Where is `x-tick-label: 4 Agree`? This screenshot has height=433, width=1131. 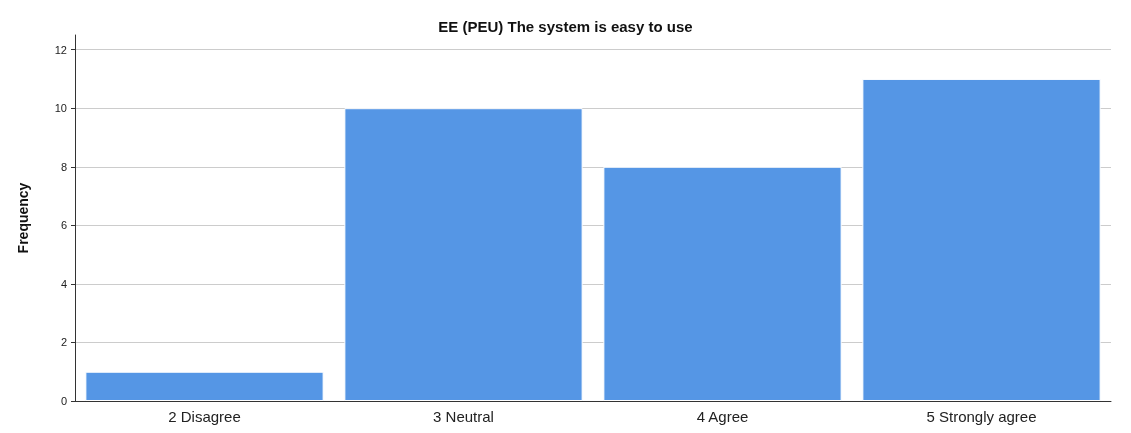 x-tick-label: 4 Agree is located at coordinates (722, 416).